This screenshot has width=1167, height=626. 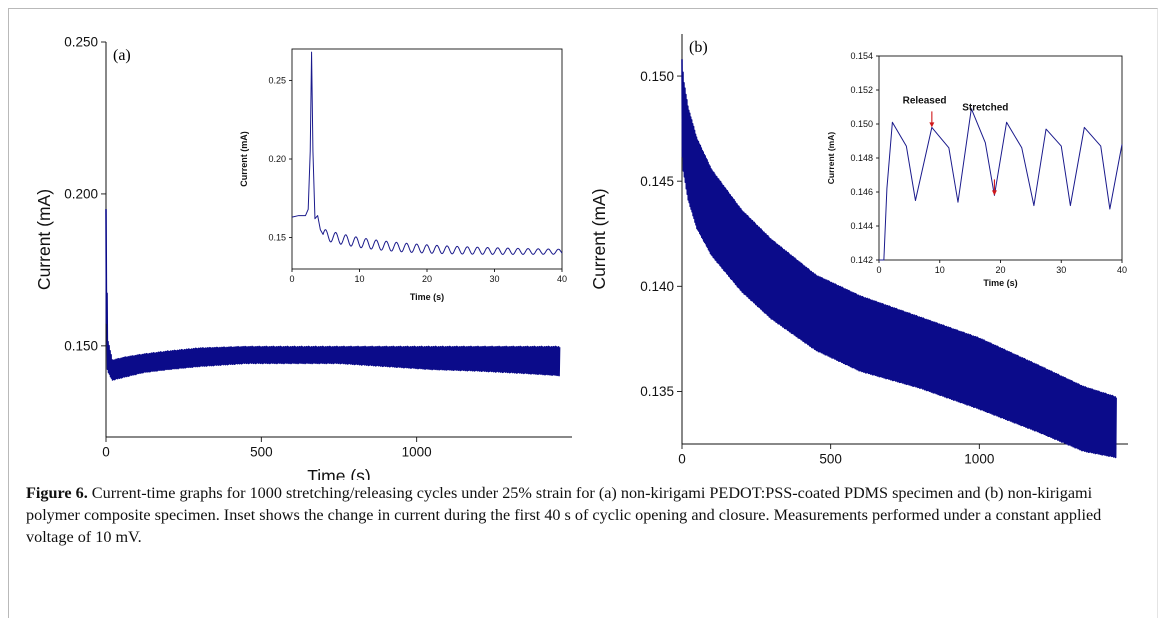 What do you see at coordinates (427, 153) in the screenshot?
I see `a-inset-data-line` at bounding box center [427, 153].